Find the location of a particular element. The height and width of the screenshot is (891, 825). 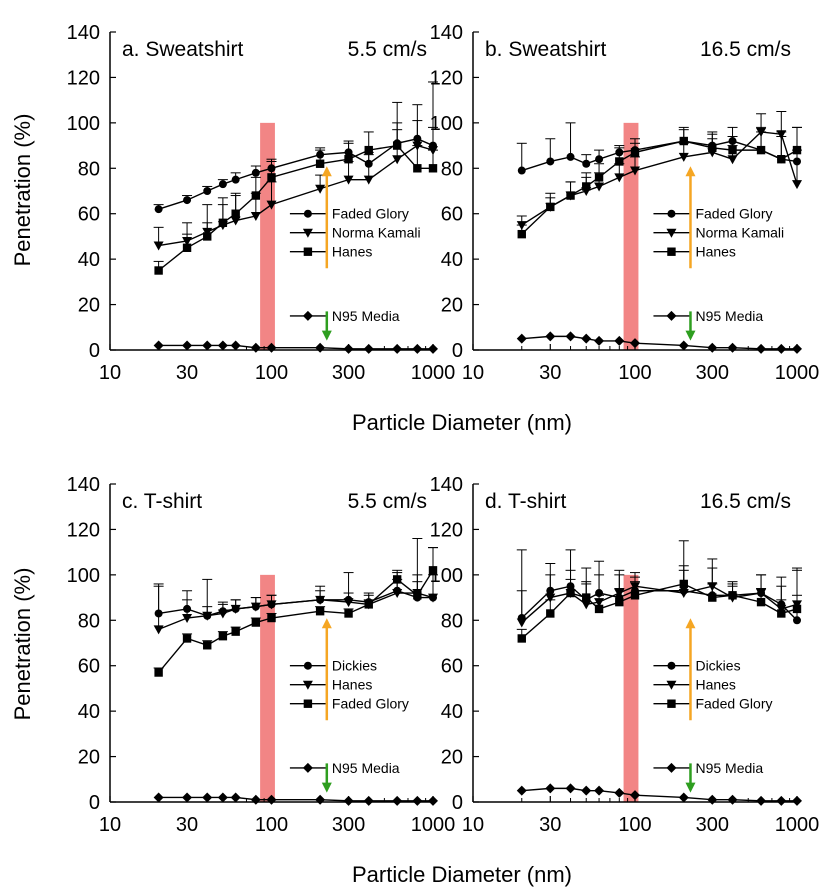

y-tick-label: 40 is located at coordinates (452, 260).